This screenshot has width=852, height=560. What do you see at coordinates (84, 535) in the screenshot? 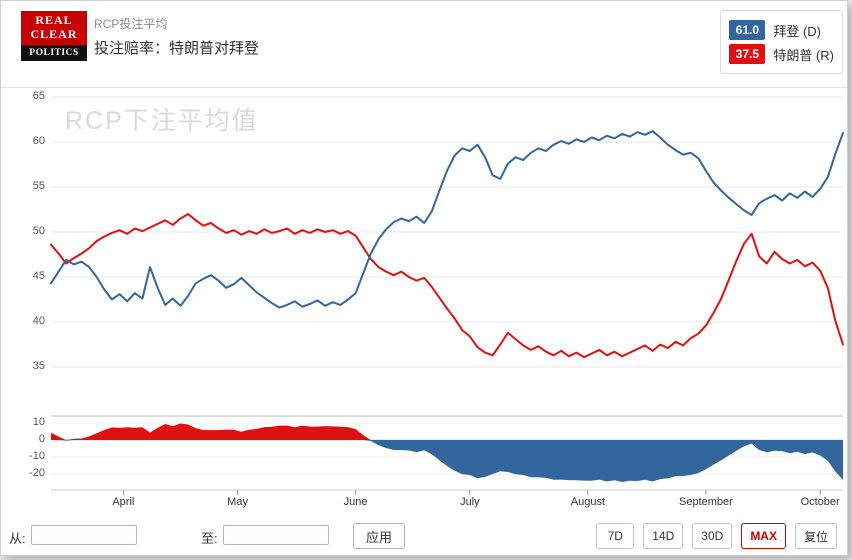
I see `date-from-input` at bounding box center [84, 535].